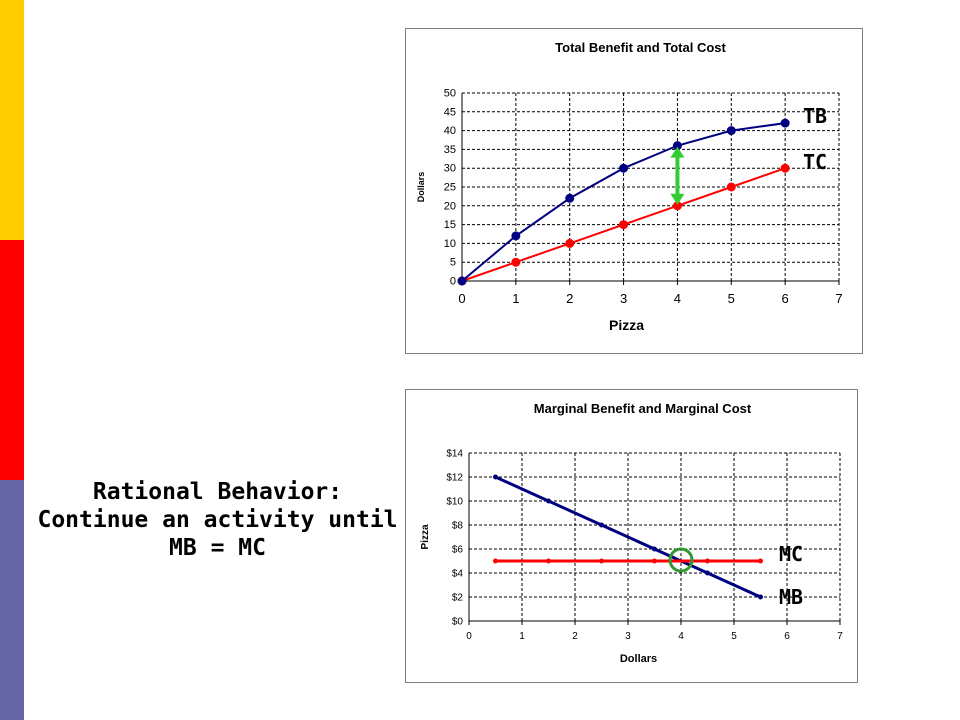 The height and width of the screenshot is (720, 960). What do you see at coordinates (450, 94) in the screenshot?
I see `y-tick-label: 50` at bounding box center [450, 94].